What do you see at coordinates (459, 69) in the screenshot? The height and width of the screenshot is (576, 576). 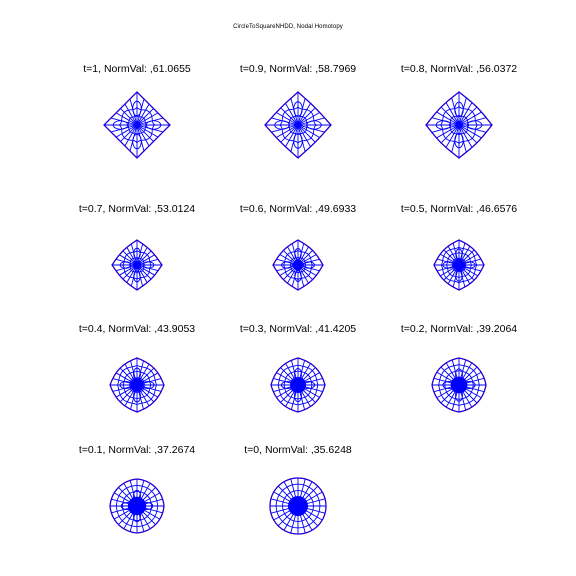 I see `panel-title: t=0.8, NormVal: ,56.0372` at bounding box center [459, 69].